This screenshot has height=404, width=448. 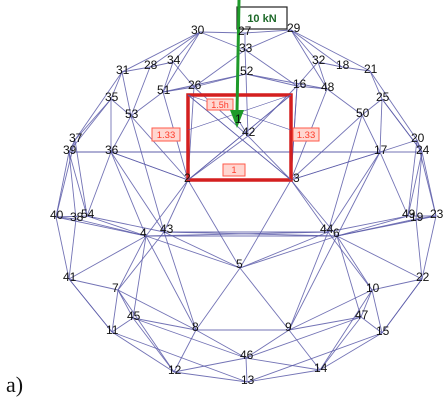 I want to click on node-label-38: 38, so click(x=77, y=217).